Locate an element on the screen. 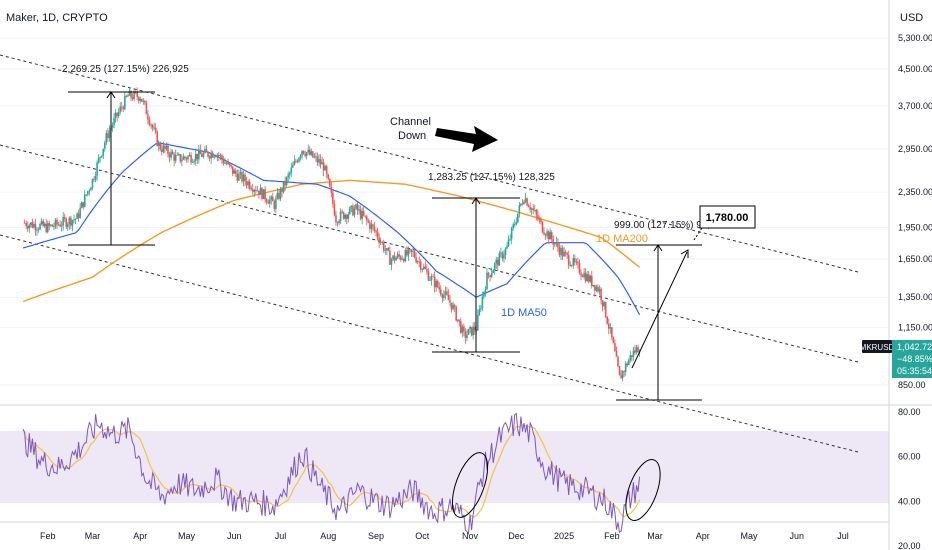 The height and width of the screenshot is (550, 932). currency-label: USD is located at coordinates (911, 18).